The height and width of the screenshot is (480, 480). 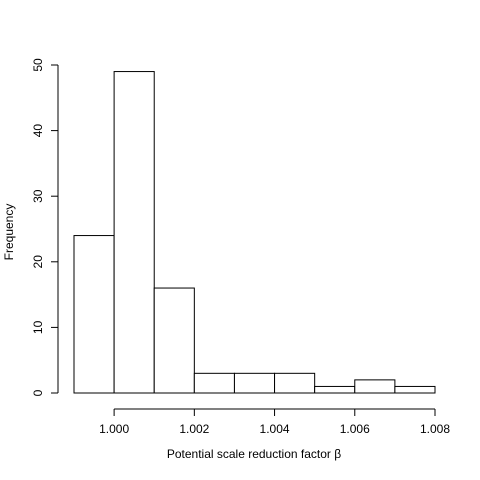 I want to click on y-axis: 0 10 20 30 40 50, so click(x=45, y=227).